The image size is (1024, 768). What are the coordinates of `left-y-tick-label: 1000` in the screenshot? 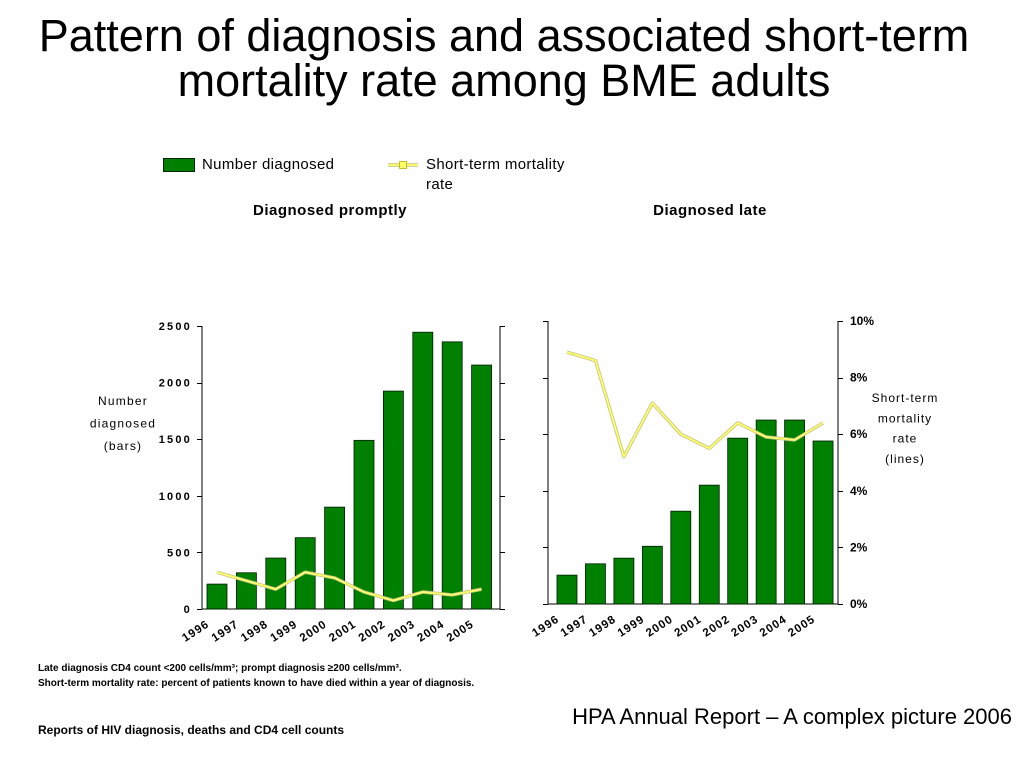 It's located at (175, 497).